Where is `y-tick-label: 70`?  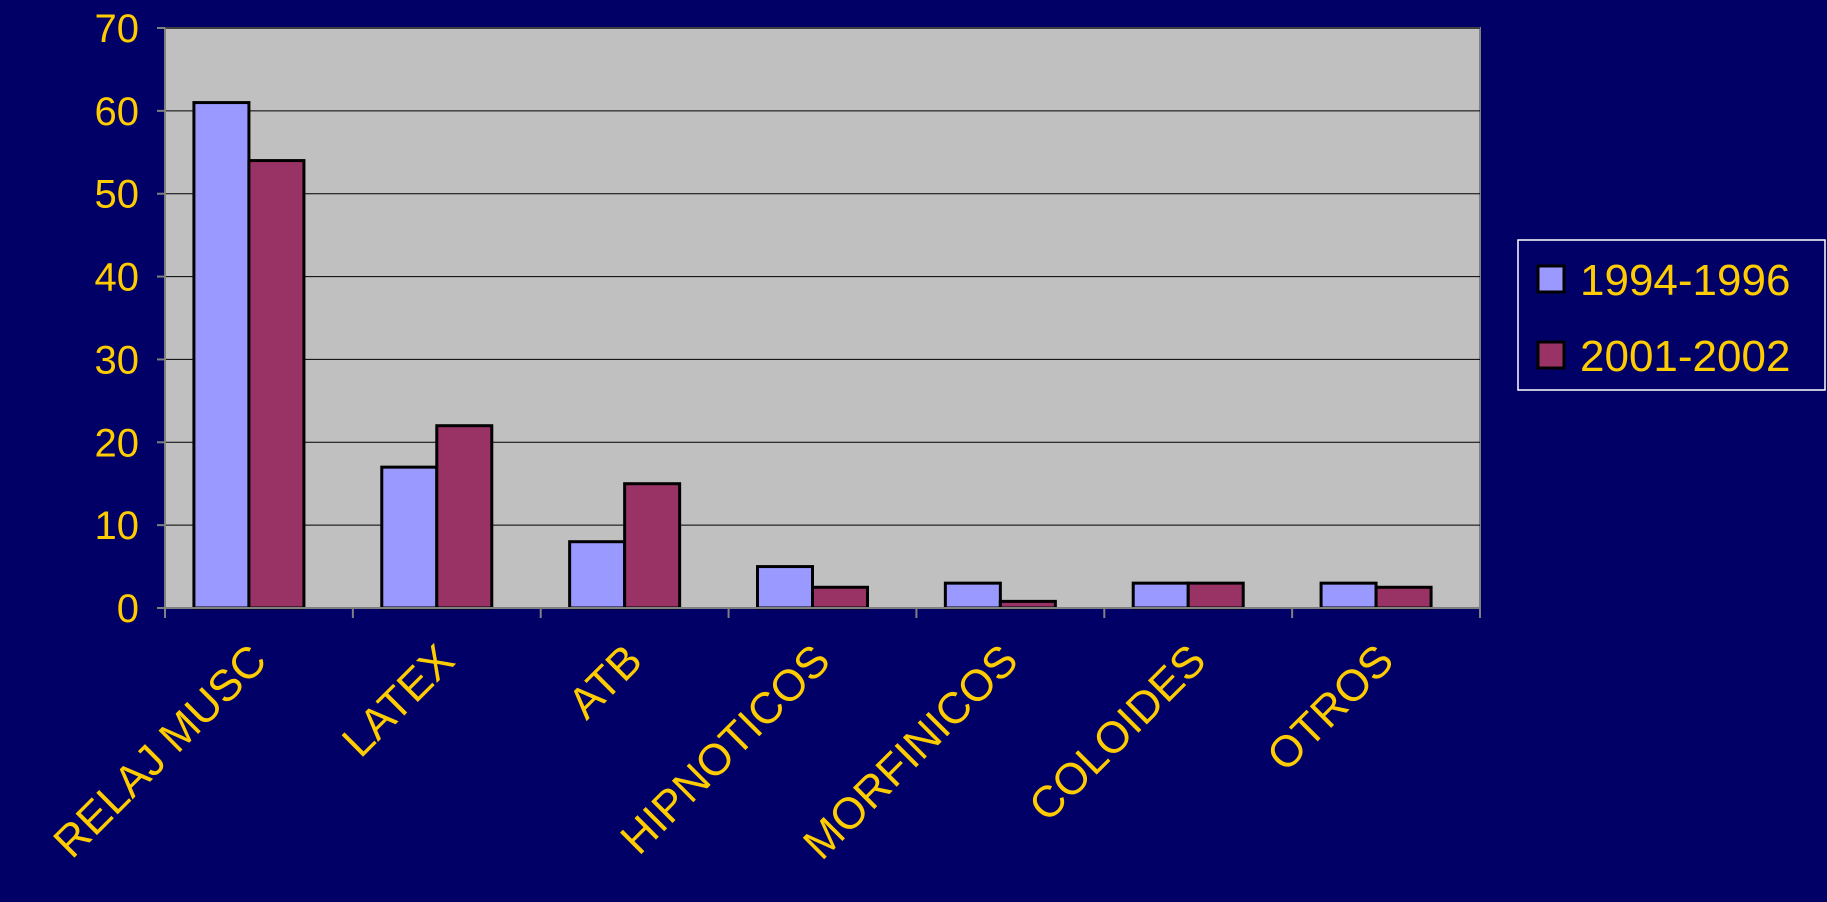
y-tick-label: 70 is located at coordinates (117, 29).